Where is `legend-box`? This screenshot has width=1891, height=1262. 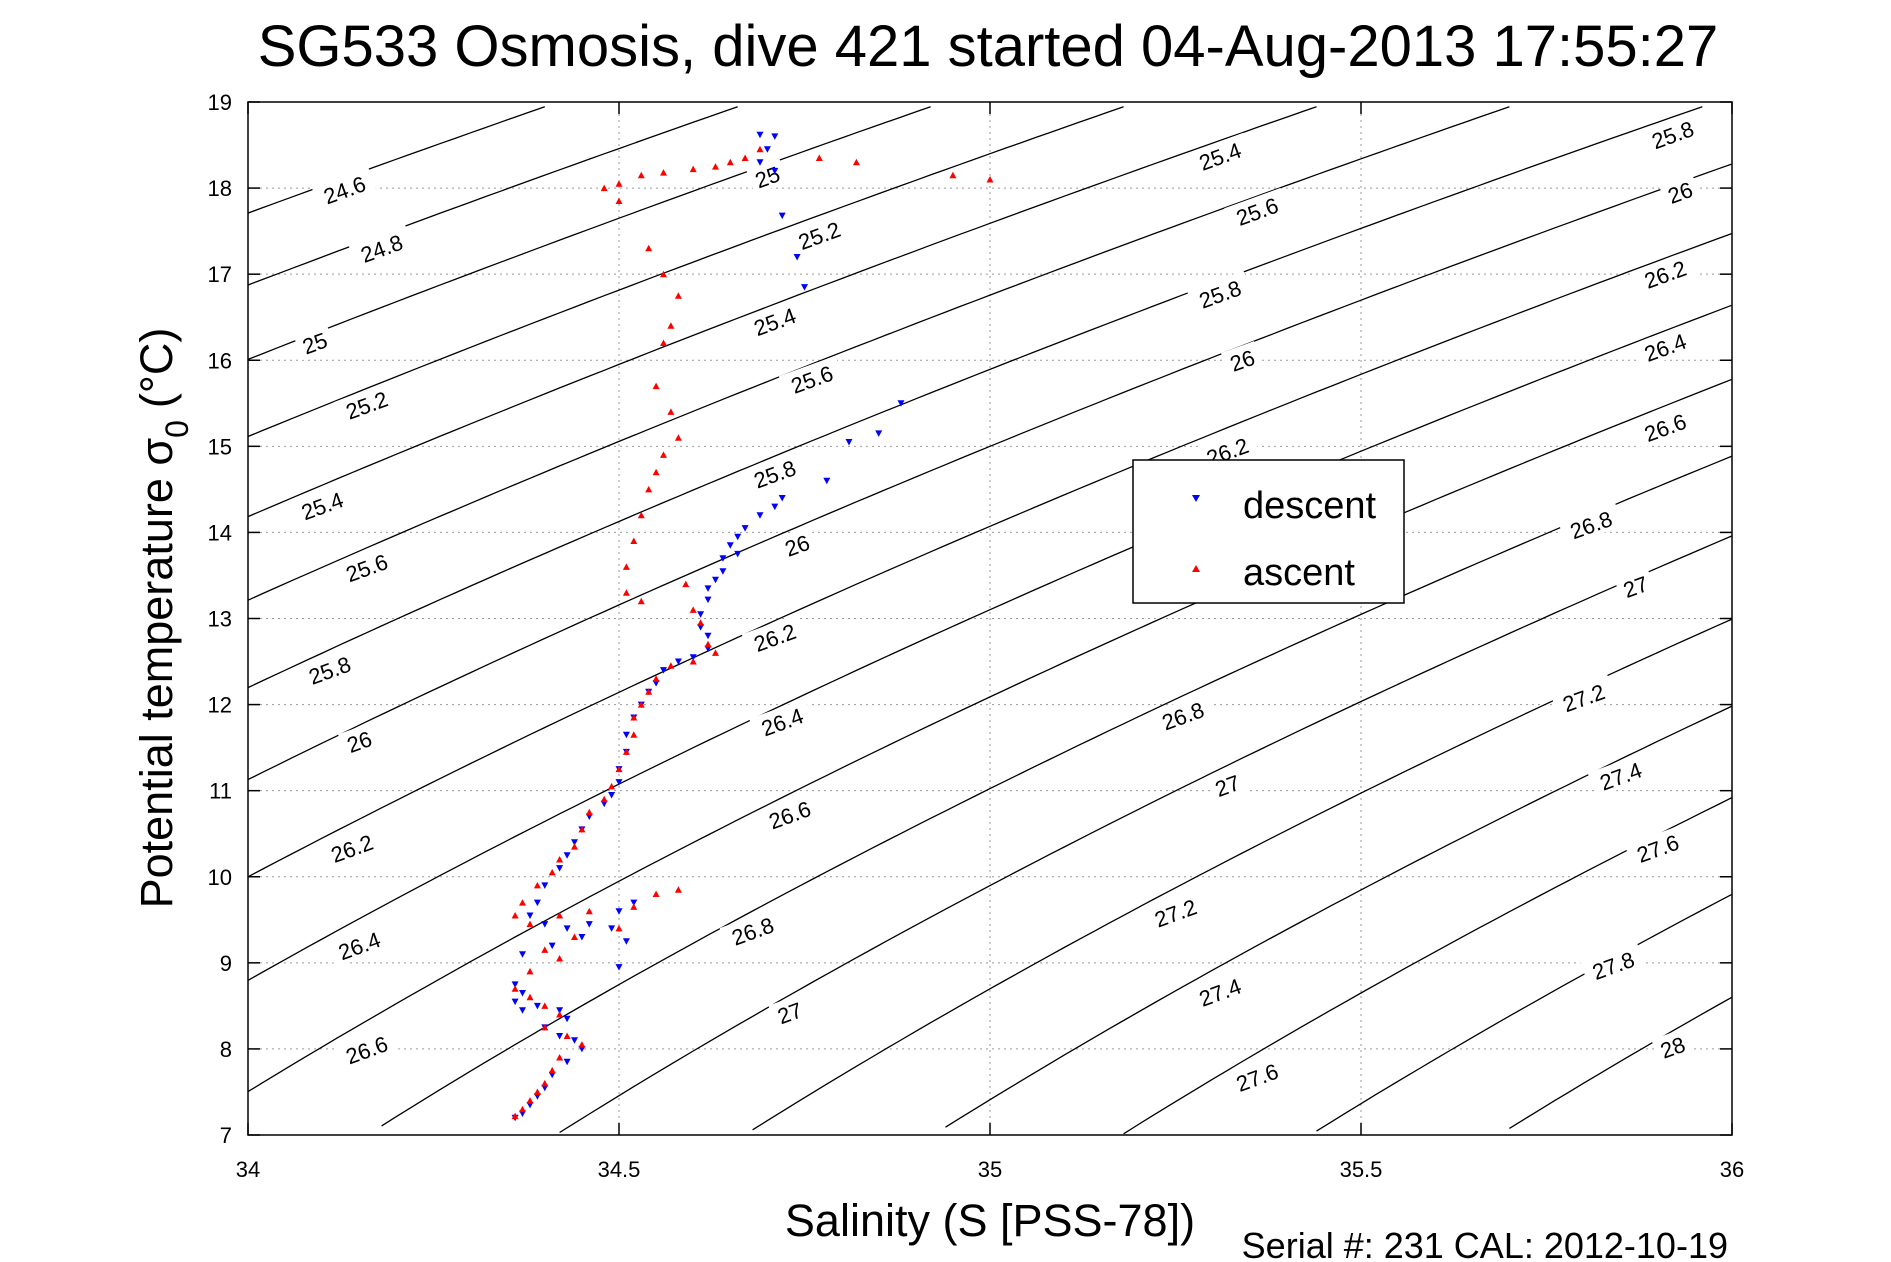
legend-box is located at coordinates (1268, 531).